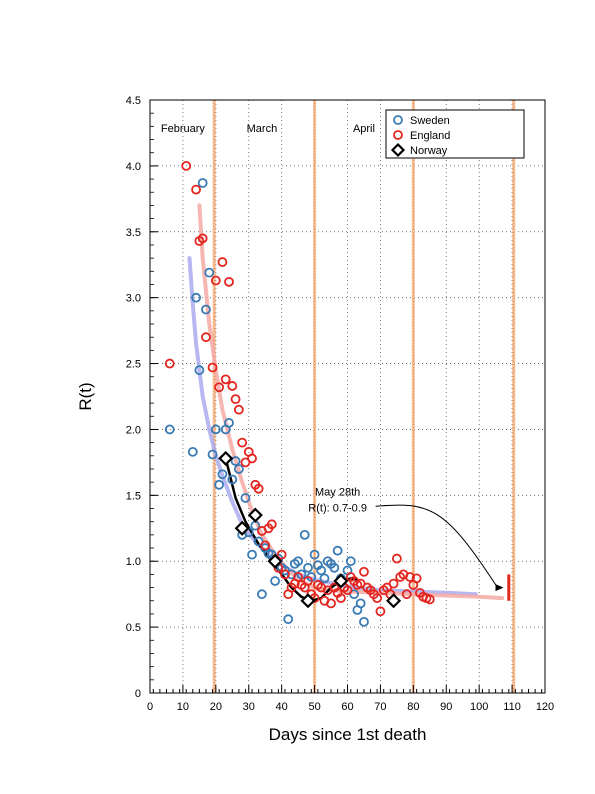  Describe the element at coordinates (133, 101) in the screenshot. I see `y-tick-label: 4.5` at that location.